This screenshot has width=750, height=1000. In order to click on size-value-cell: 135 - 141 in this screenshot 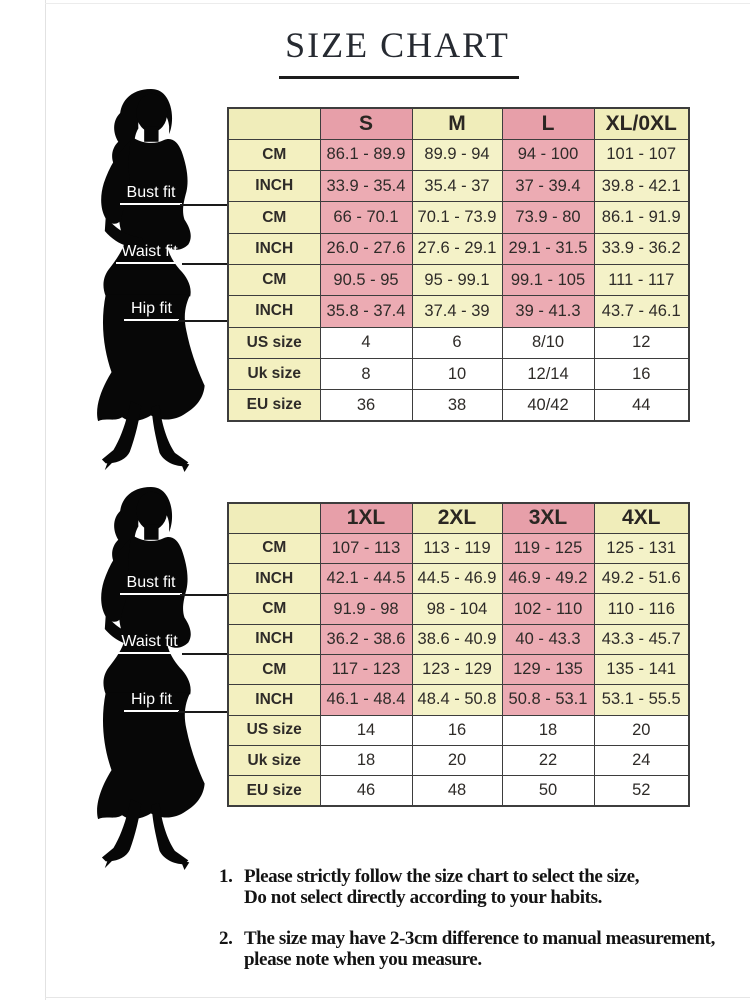, I will do `click(641, 669)`.